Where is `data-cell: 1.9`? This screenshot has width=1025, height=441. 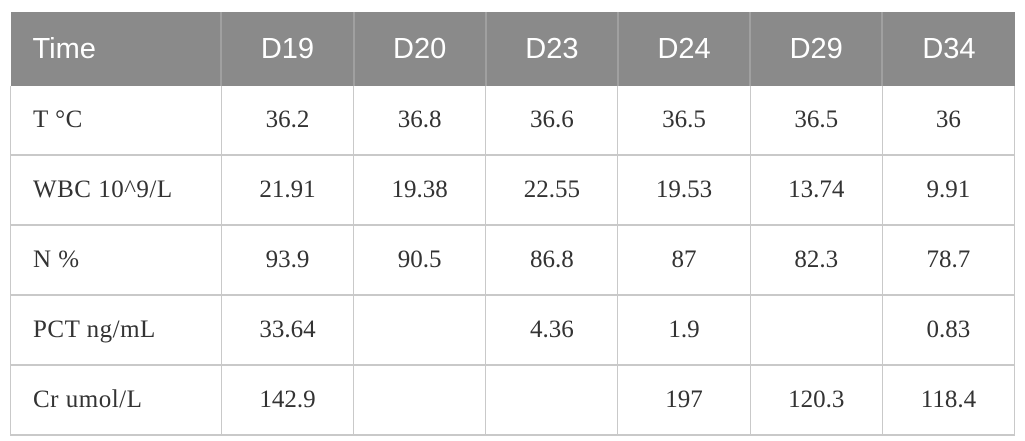
data-cell: 1.9 is located at coordinates (684, 330).